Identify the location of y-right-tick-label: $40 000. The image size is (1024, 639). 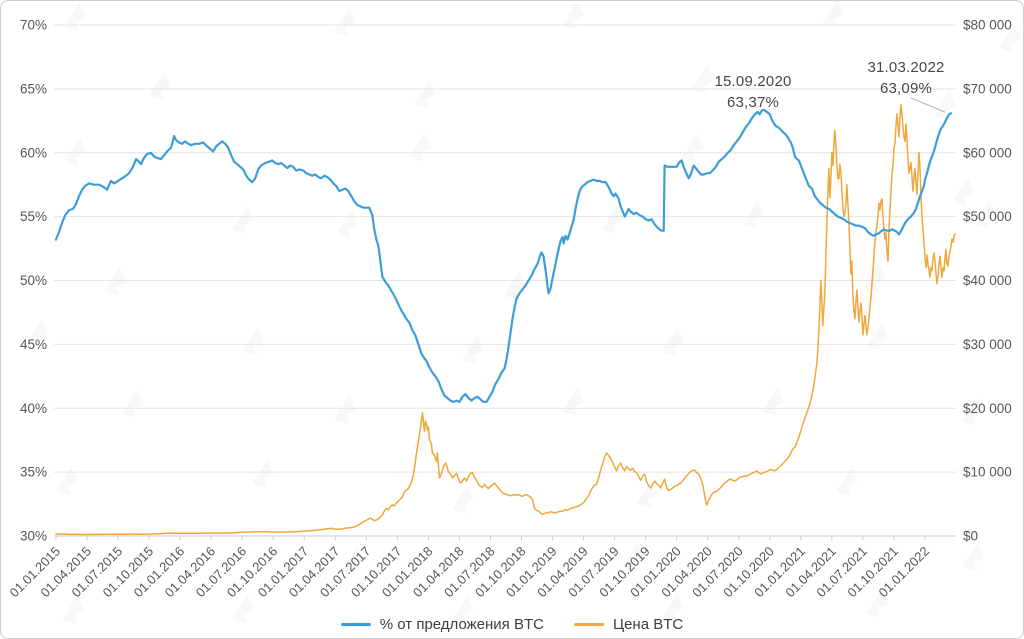
(987, 280).